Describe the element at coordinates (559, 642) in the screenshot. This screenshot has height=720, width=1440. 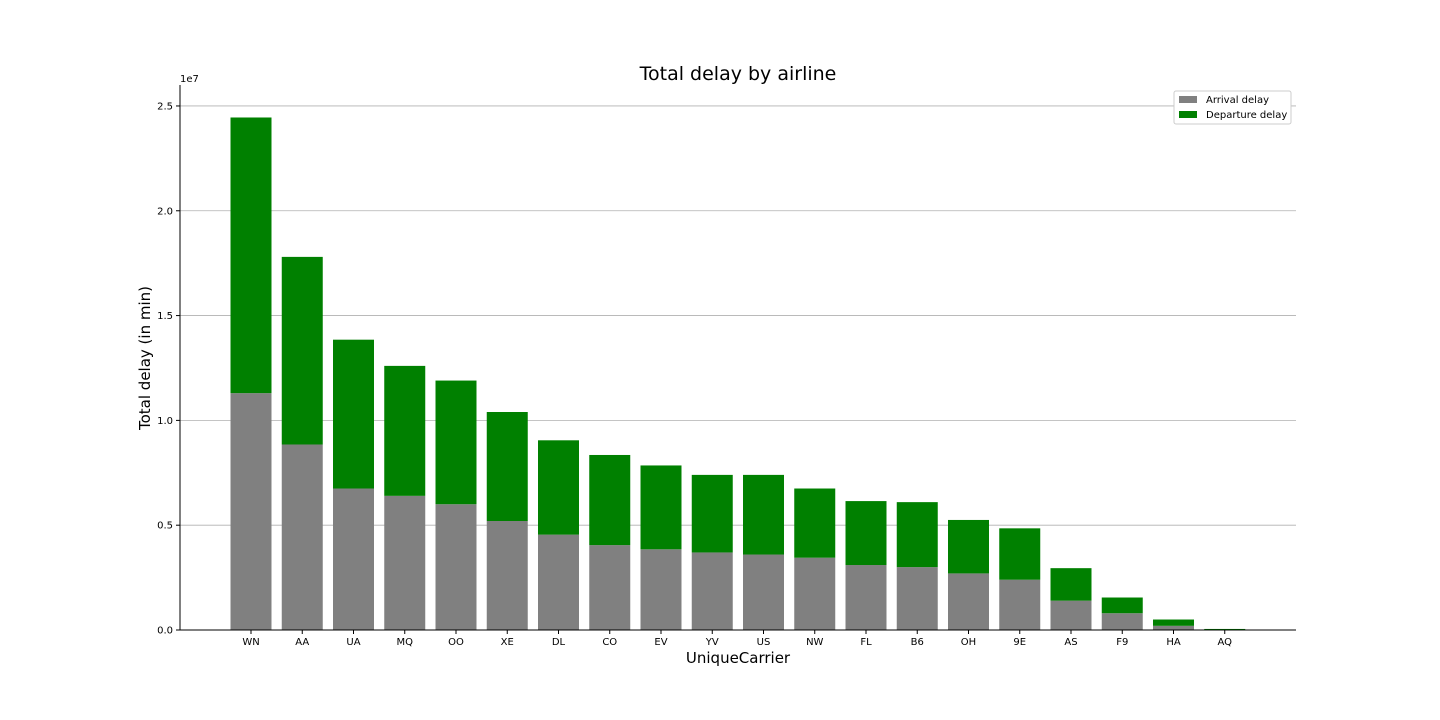
I see `x-tick-label: DL` at that location.